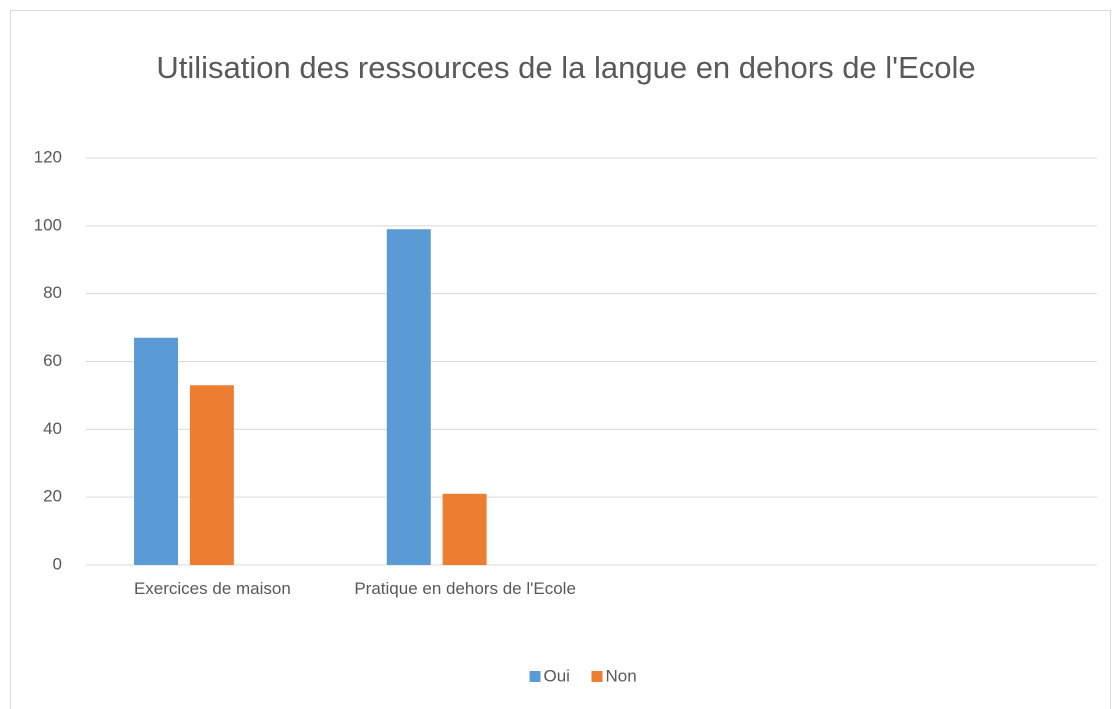  What do you see at coordinates (52, 360) in the screenshot?
I see `y-tick-label: 60` at bounding box center [52, 360].